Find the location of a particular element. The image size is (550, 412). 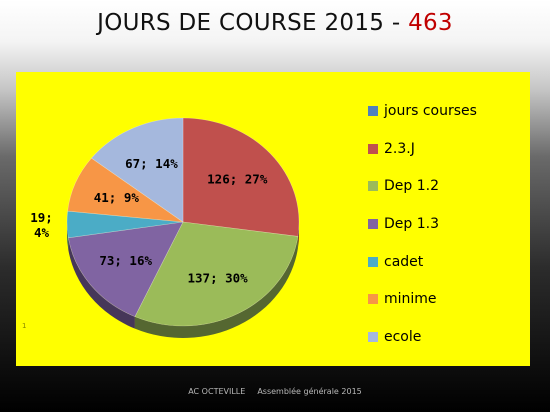

legend-label: minime is located at coordinates (410, 299).